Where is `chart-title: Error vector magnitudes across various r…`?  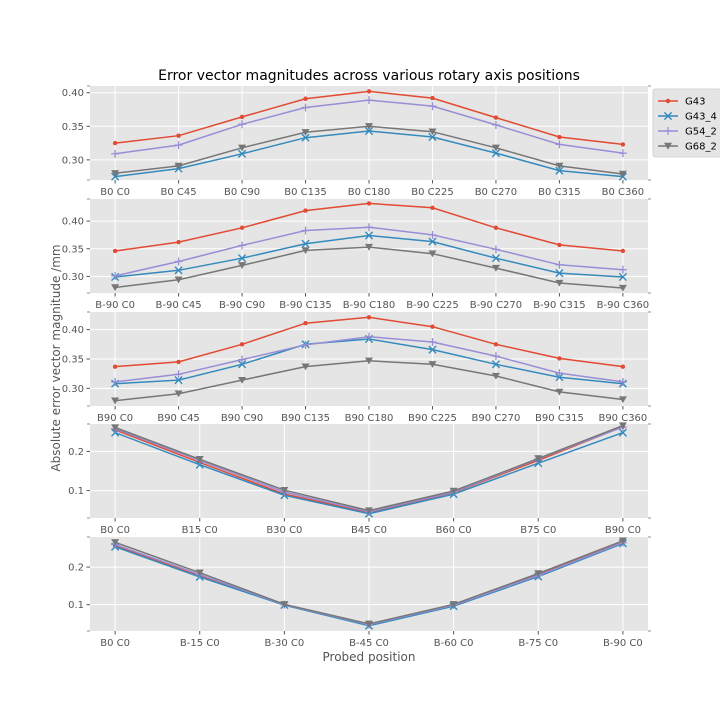 chart-title: Error vector magnitudes across various r… is located at coordinates (369, 76).